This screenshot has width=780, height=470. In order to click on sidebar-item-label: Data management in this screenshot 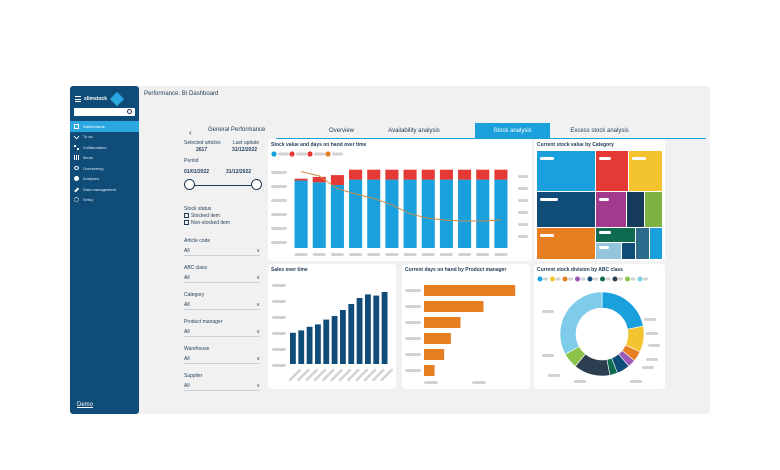, I will do `click(99, 189)`.